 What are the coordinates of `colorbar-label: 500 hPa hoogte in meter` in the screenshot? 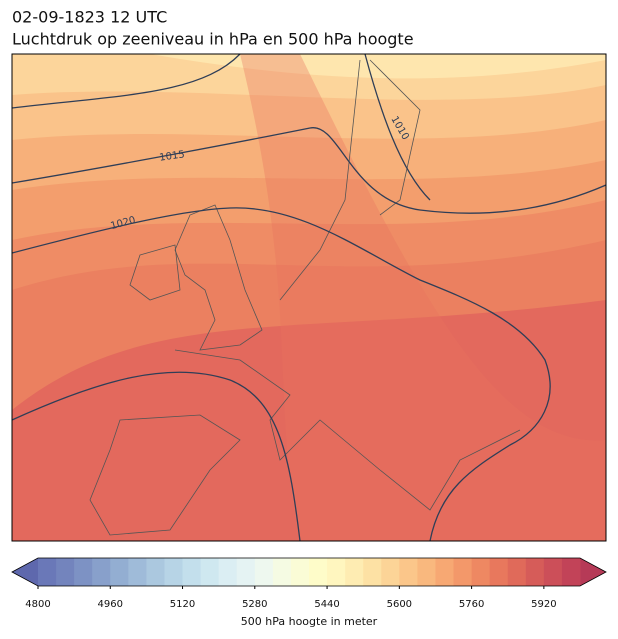 It's located at (309, 621).